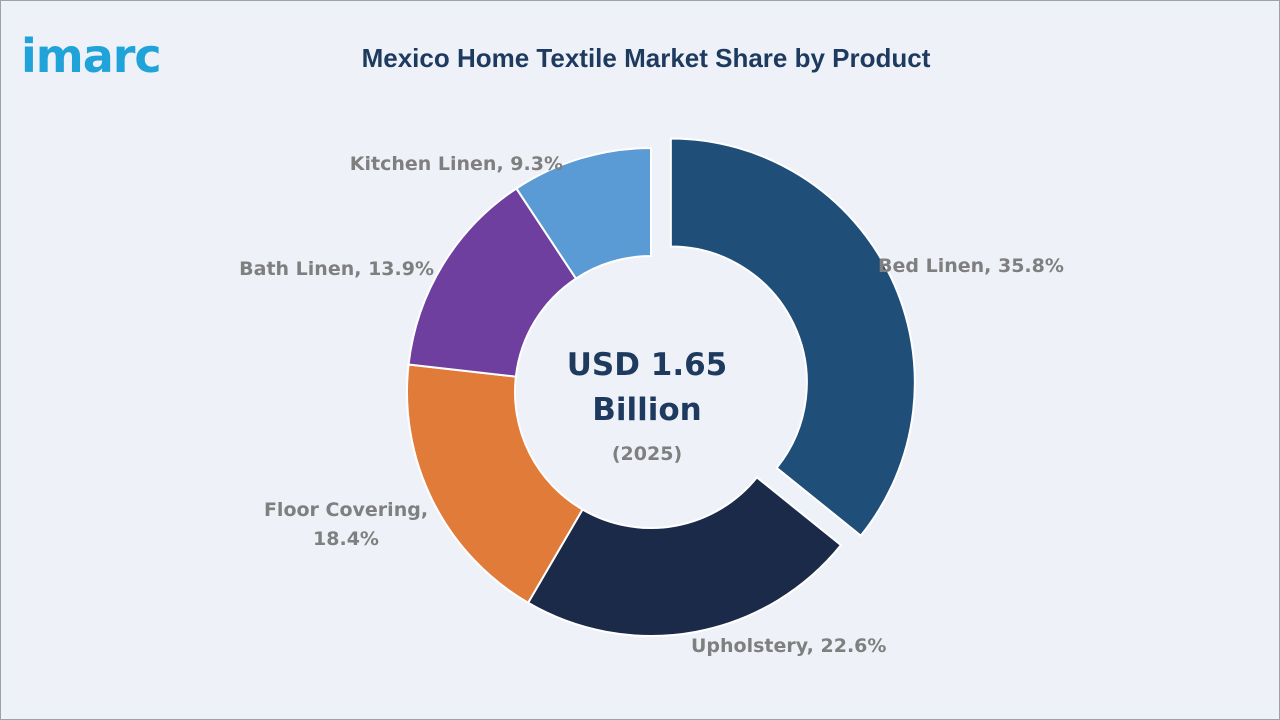 The height and width of the screenshot is (720, 1280). Describe the element at coordinates (684, 556) in the screenshot. I see `slice-upholstery` at that location.